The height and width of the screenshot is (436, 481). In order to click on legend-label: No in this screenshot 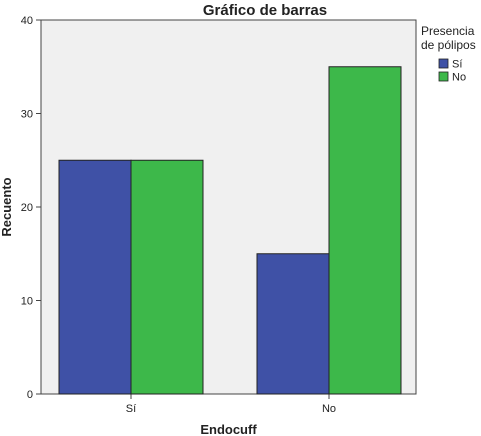, I will do `click(459, 78)`.